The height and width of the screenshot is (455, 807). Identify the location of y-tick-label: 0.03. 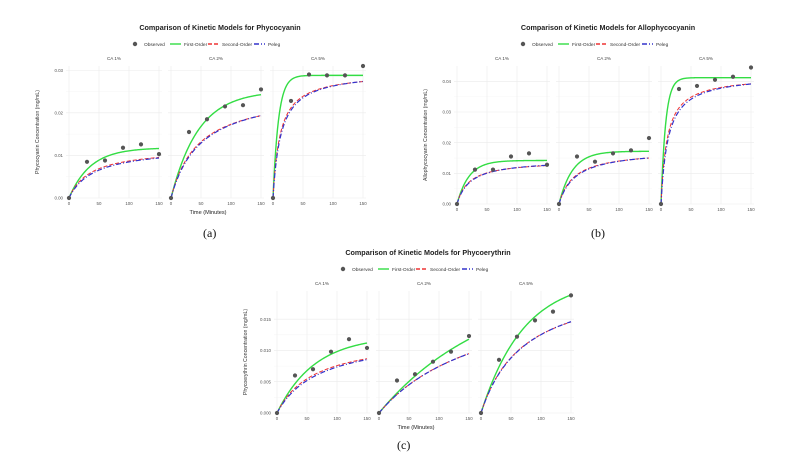
(446, 112).